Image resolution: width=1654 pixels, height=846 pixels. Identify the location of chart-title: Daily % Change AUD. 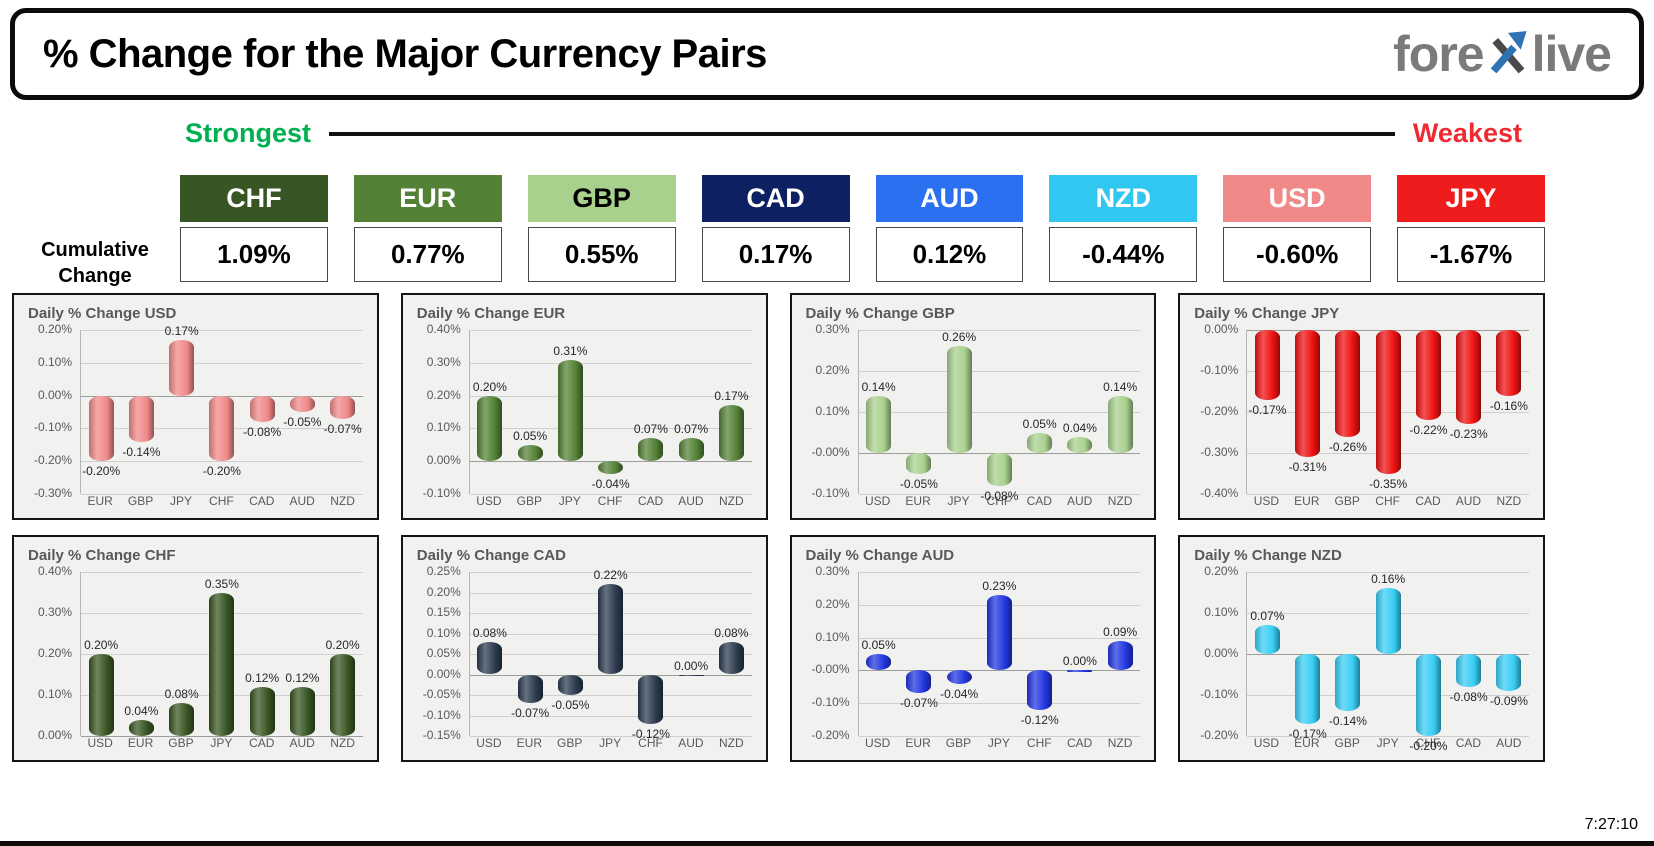
(880, 555).